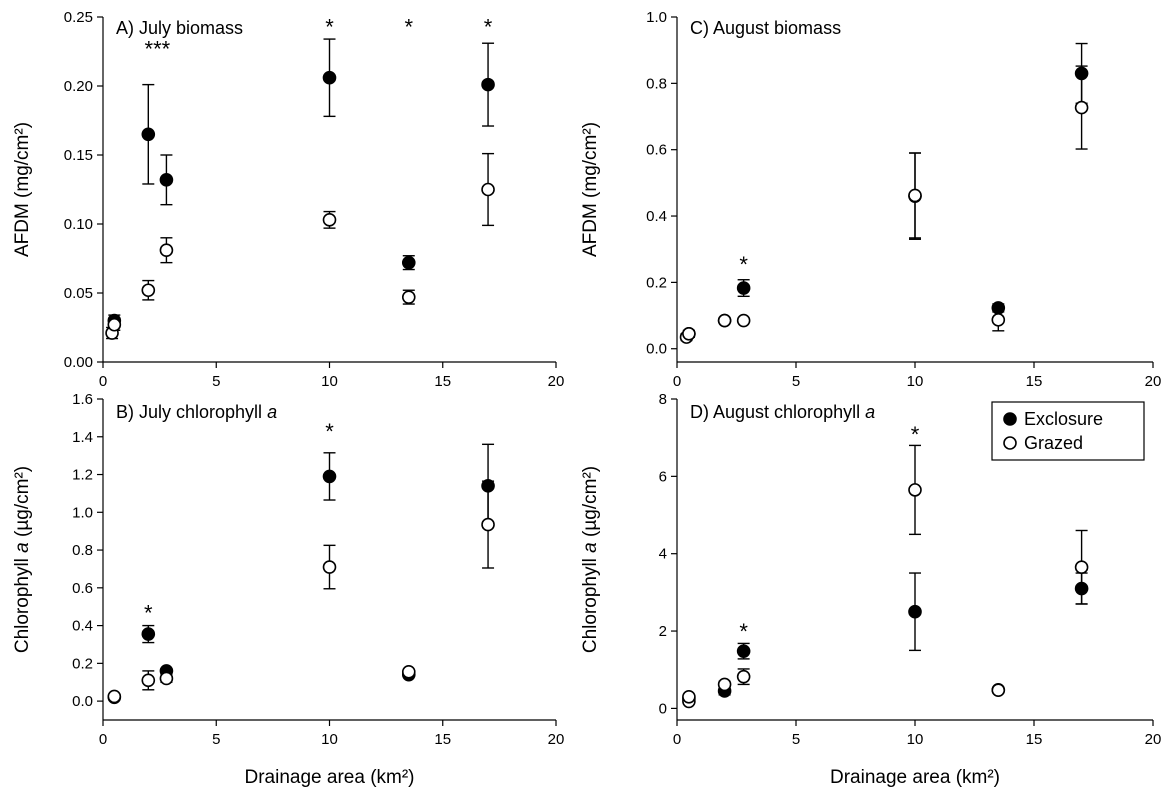 The width and height of the screenshot is (1172, 790). Describe the element at coordinates (82, 701) in the screenshot. I see `y-tick-label: 0.0` at that location.